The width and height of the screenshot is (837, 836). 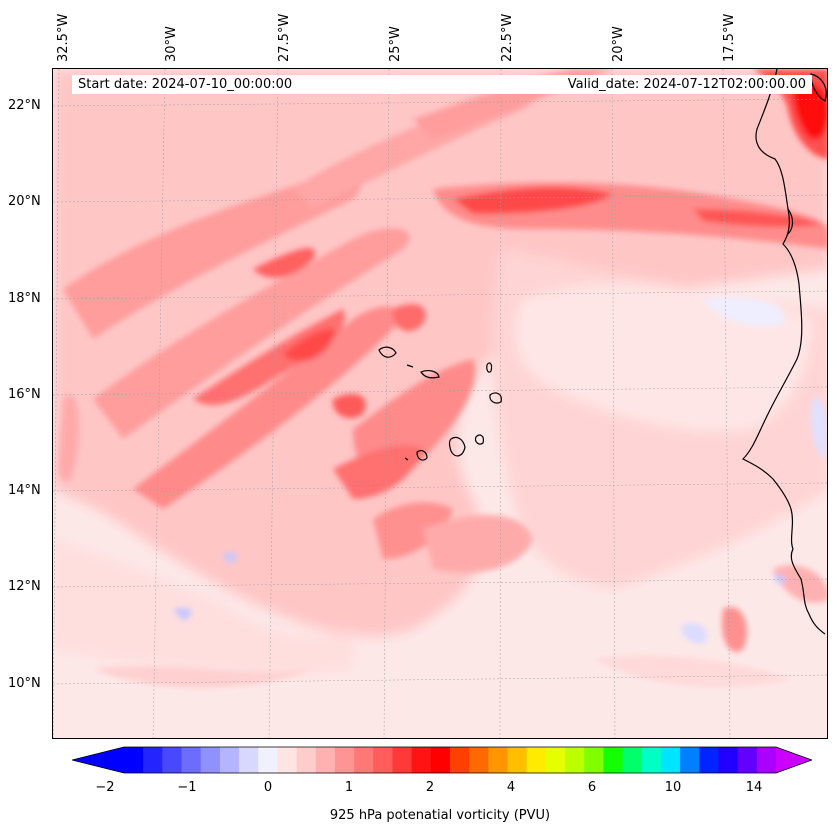 What do you see at coordinates (818, 87) in the screenshot?
I see `coast-north-feature` at bounding box center [818, 87].